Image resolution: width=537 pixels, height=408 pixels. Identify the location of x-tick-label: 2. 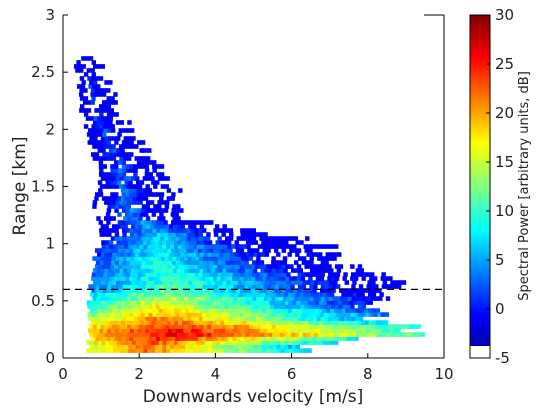
(139, 374).